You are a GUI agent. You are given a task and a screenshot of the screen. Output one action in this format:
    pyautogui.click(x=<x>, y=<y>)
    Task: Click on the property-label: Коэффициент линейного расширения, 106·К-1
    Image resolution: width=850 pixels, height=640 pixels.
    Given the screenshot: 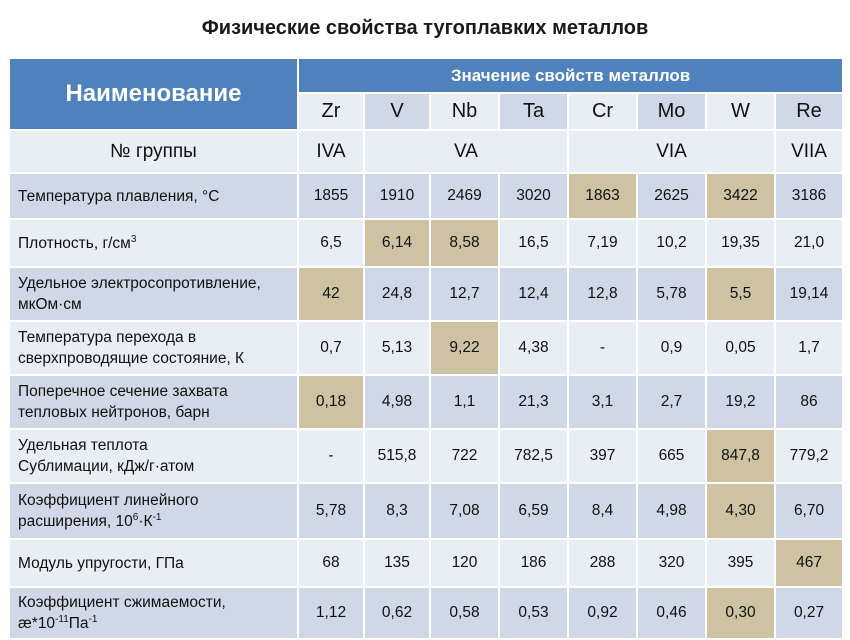 What is the action you would take?
    pyautogui.click(x=153, y=511)
    